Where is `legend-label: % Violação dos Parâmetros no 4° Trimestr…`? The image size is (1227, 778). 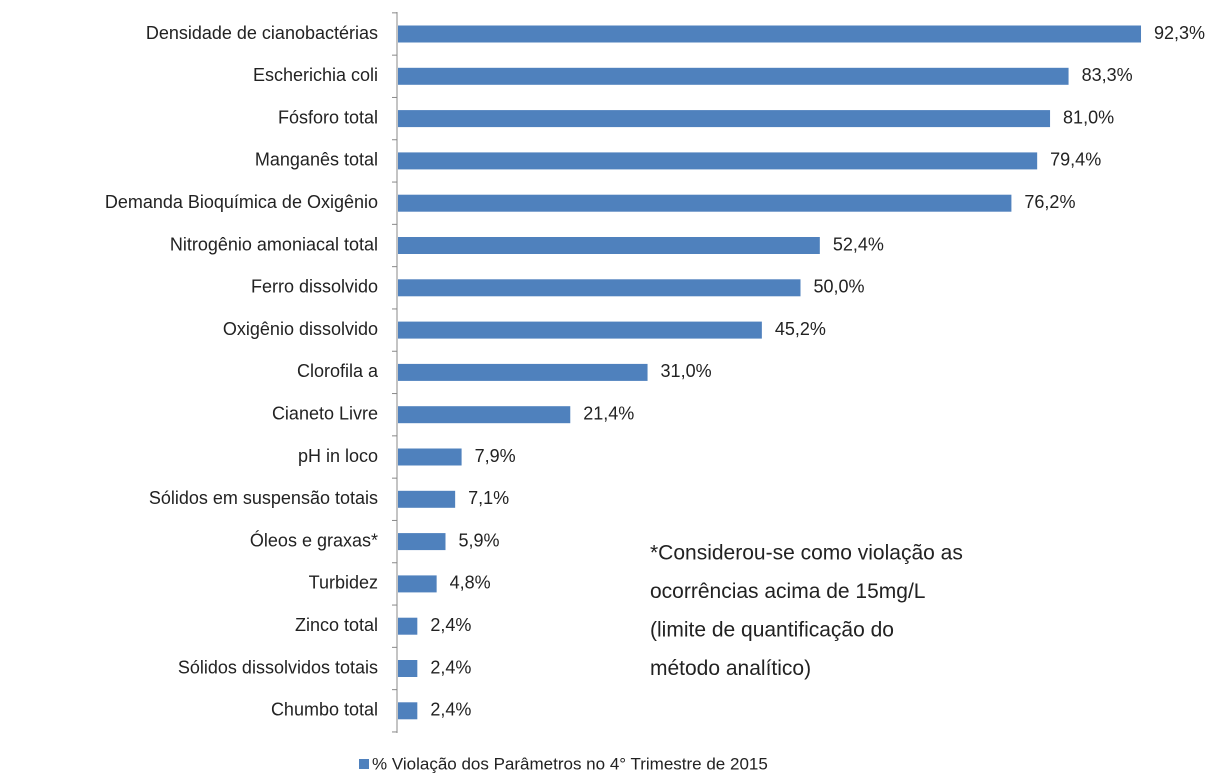 legend-label: % Violação dos Parâmetros no 4° Trimestr… is located at coordinates (570, 763).